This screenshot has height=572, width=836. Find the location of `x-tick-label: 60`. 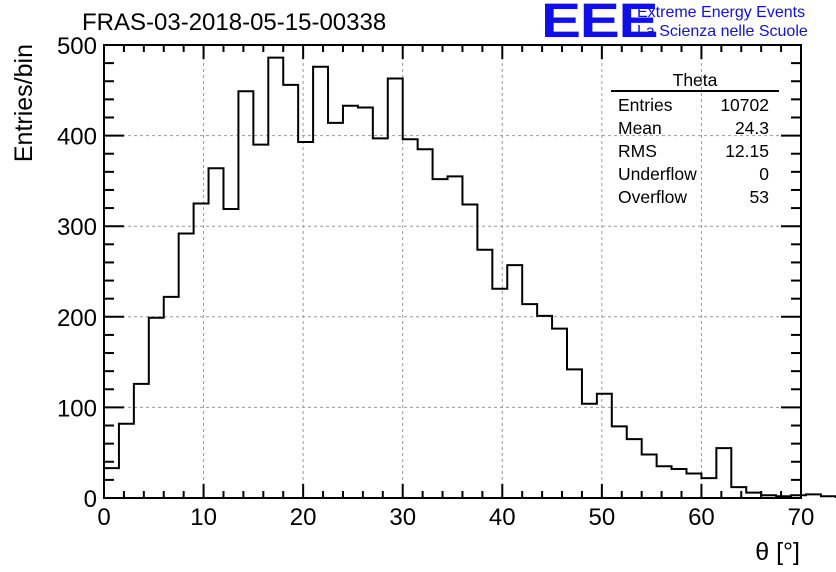

x-tick-label: 60 is located at coordinates (701, 517).